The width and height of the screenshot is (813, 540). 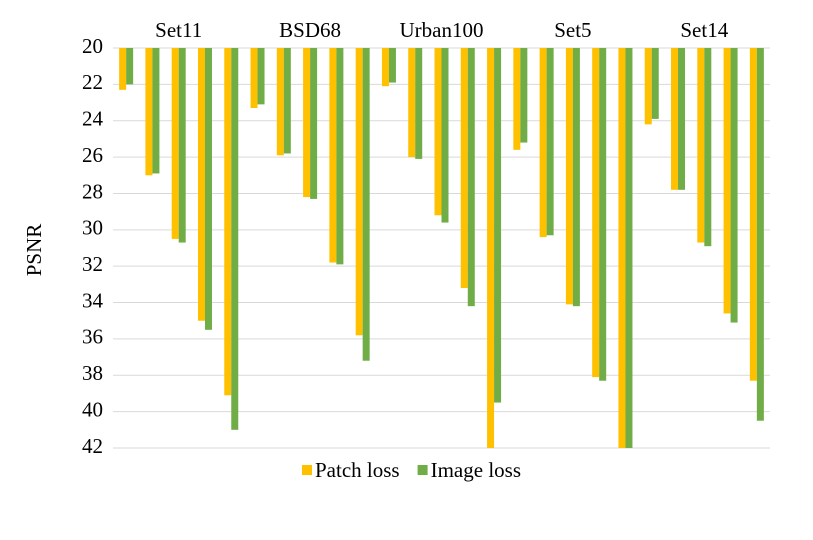 I want to click on y-tick-label: 32, so click(x=92, y=264).